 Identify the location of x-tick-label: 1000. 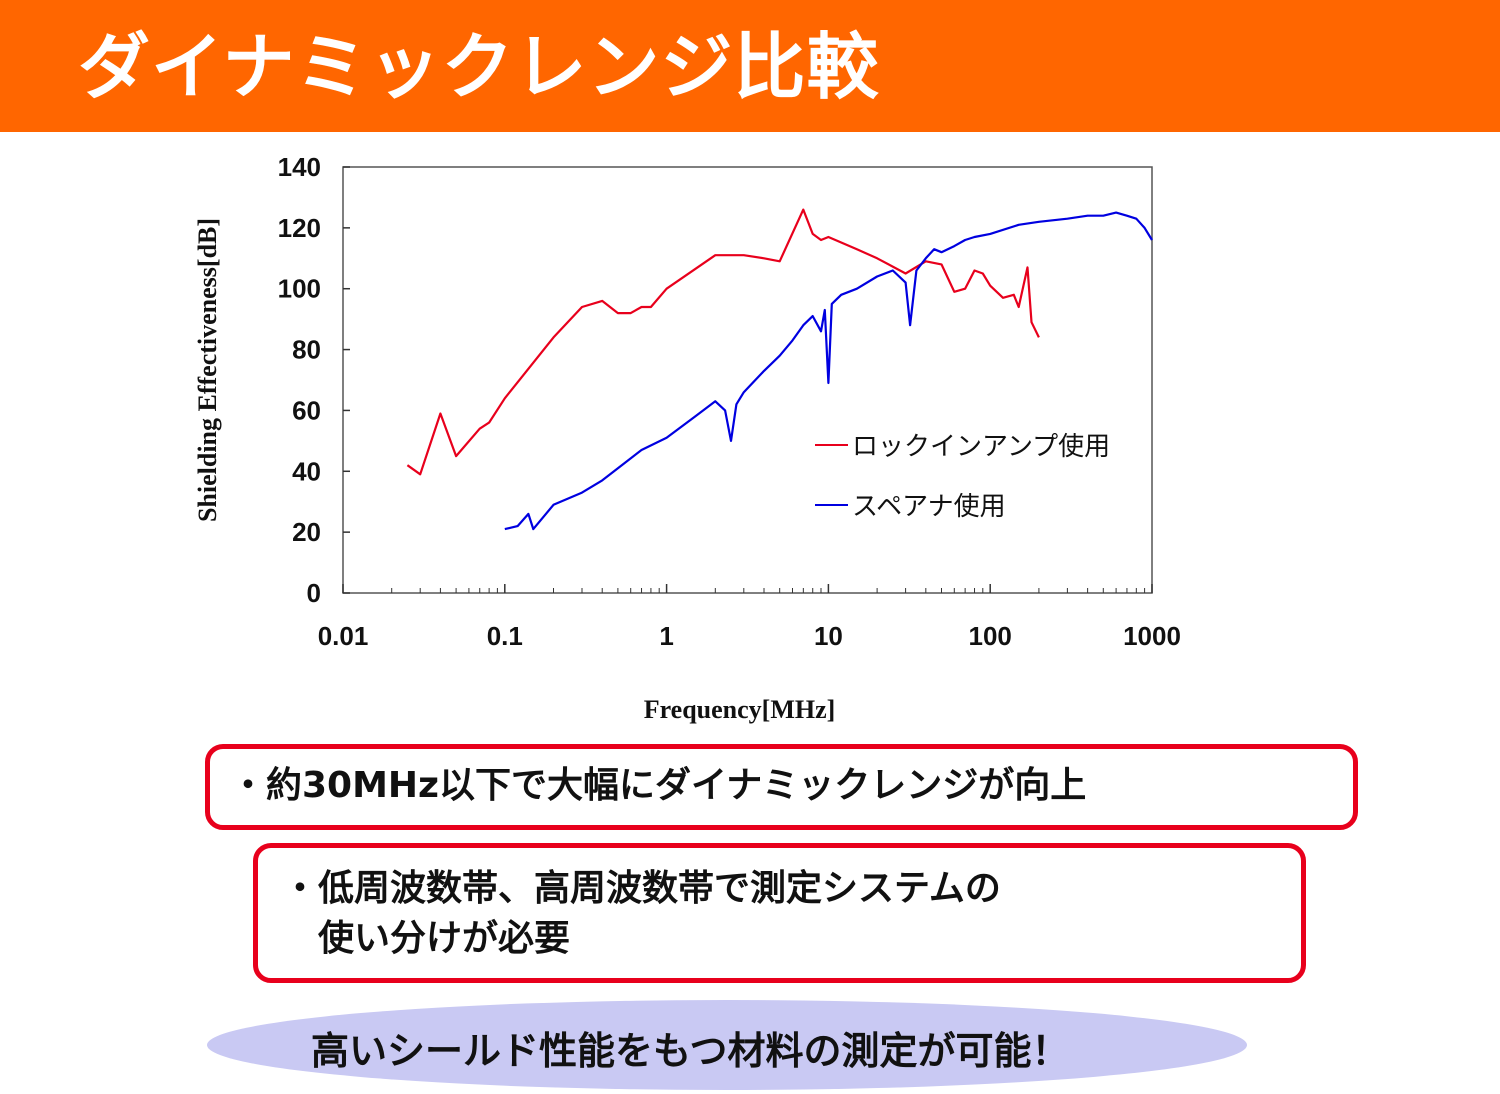
(1152, 636).